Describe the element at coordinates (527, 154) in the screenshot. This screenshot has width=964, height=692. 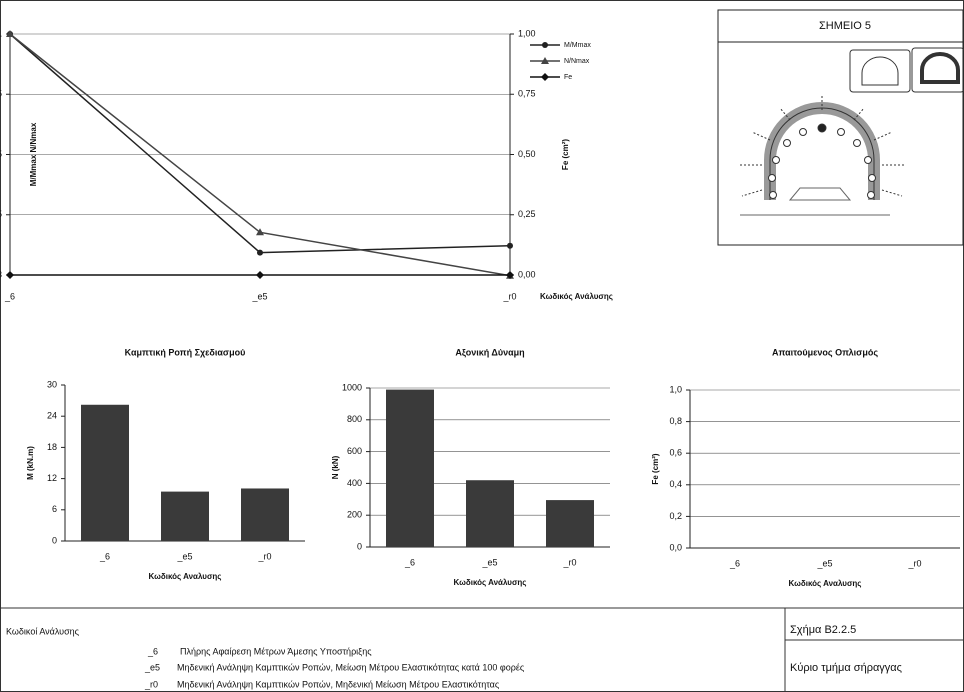
I see `y2-tick-label: 0,50` at that location.